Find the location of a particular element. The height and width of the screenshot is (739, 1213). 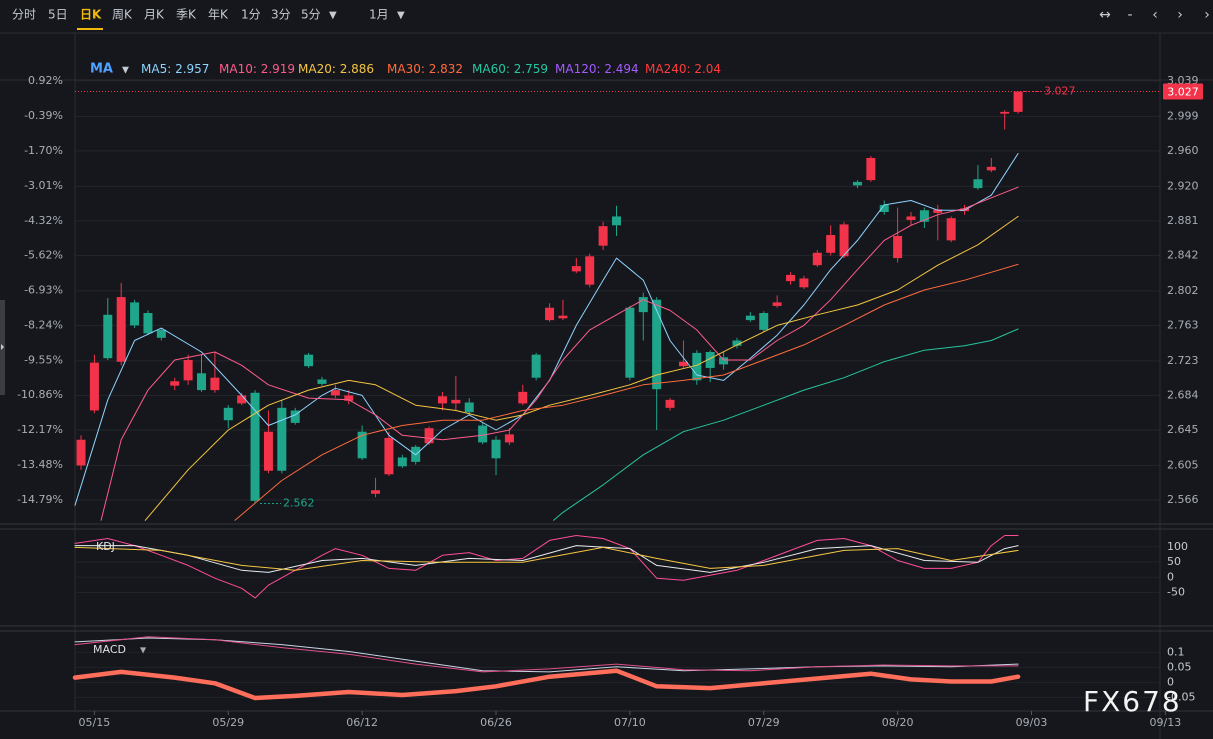

period-tab: 季K is located at coordinates (186, 15).